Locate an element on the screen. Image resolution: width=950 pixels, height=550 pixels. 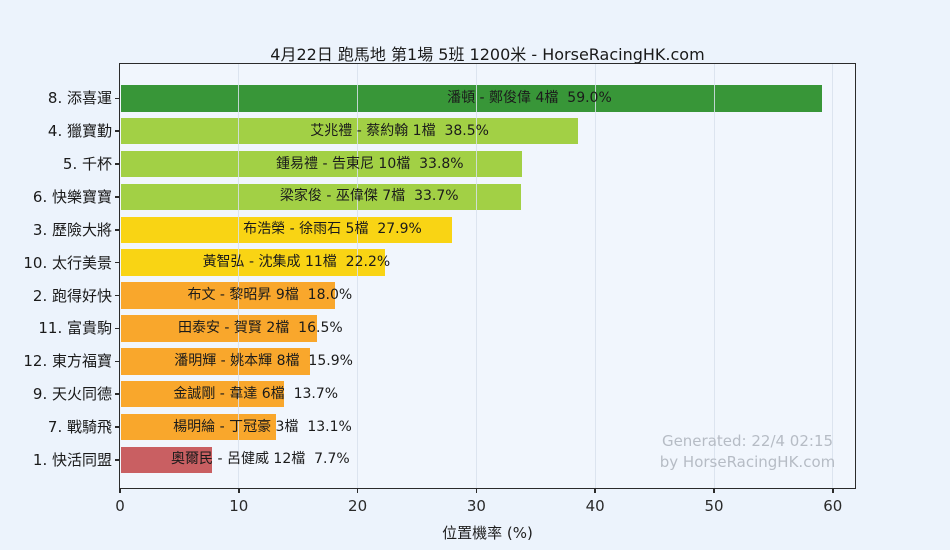
bar-value-label: 潘明輝 - 姚本輝 8檔 15.9% is located at coordinates (263, 360).